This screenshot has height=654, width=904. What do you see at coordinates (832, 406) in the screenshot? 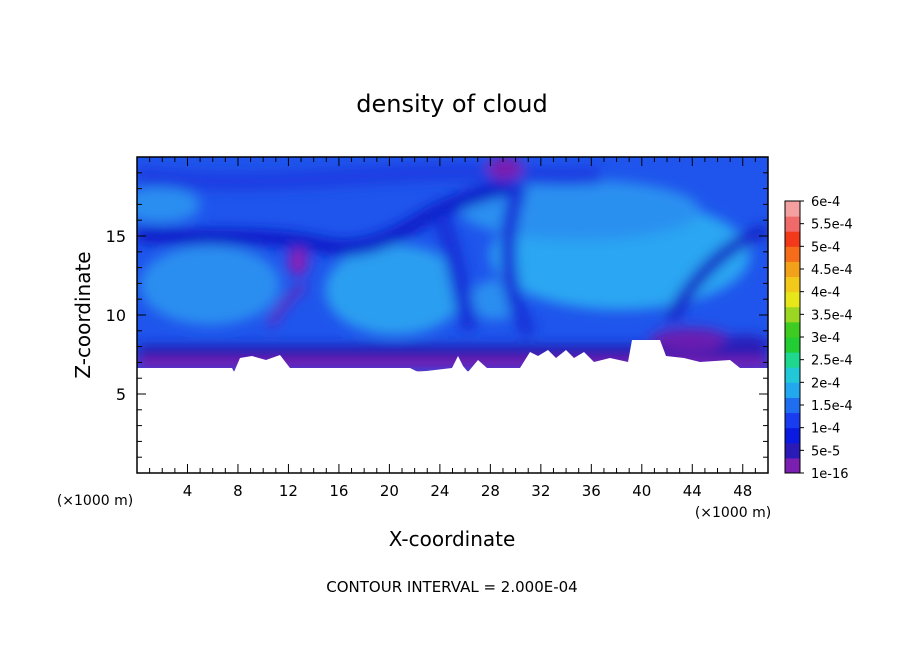
I see `colorbar-label: 1.5e-4` at bounding box center [832, 406].